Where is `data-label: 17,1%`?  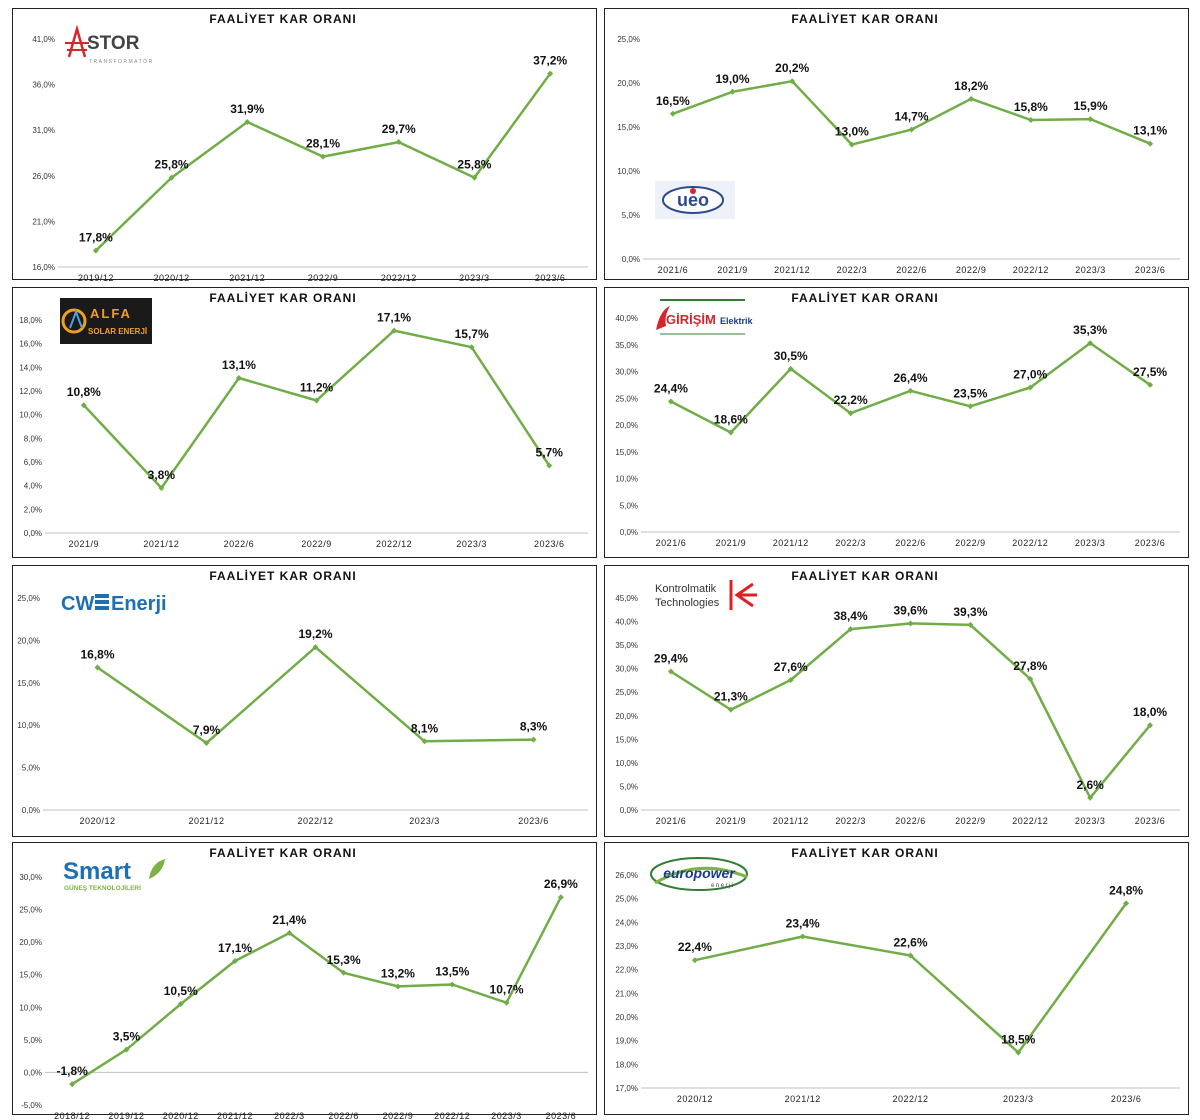 data-label: 17,1% is located at coordinates (235, 948).